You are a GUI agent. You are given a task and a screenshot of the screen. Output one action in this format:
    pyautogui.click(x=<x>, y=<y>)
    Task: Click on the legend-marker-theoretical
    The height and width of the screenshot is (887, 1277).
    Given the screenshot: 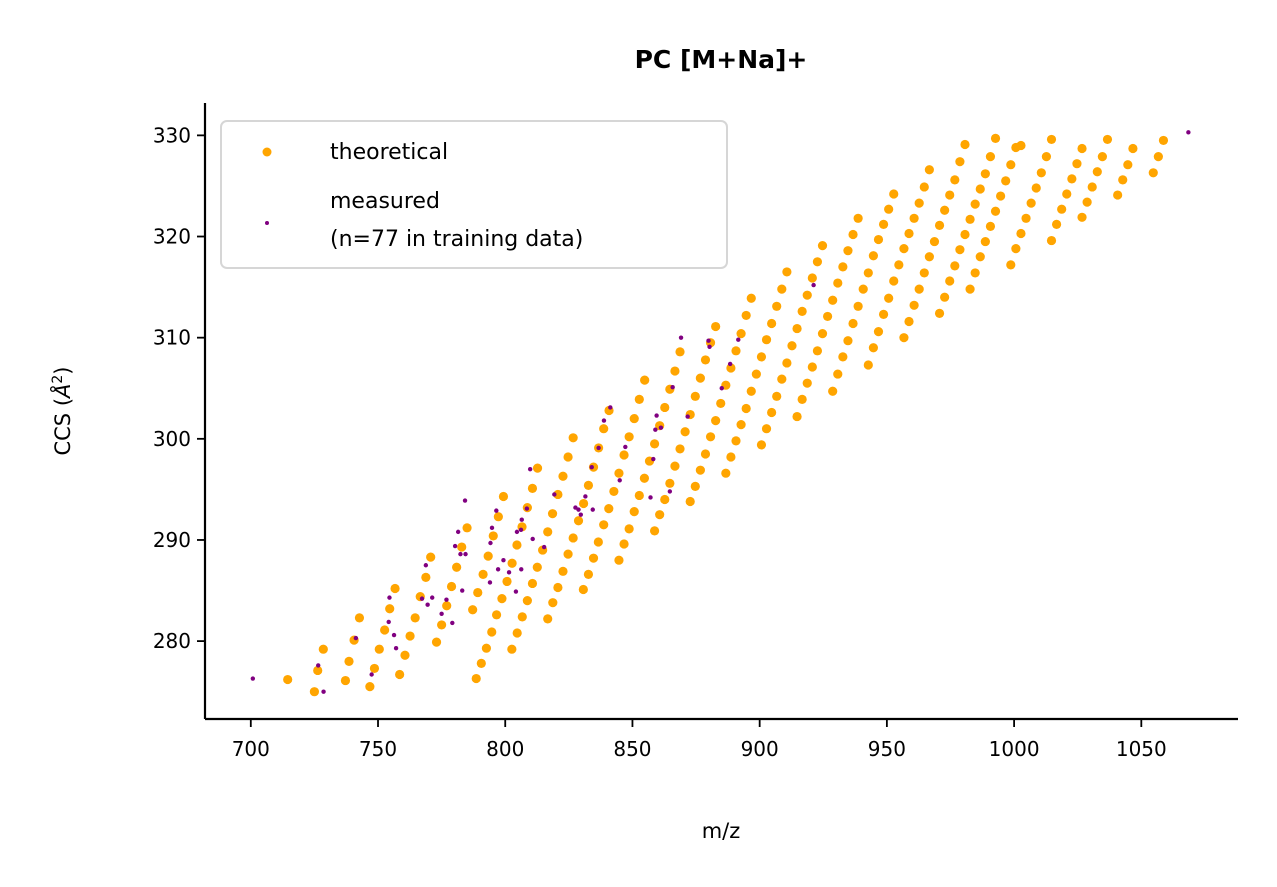 What is the action you would take?
    pyautogui.click(x=267, y=152)
    